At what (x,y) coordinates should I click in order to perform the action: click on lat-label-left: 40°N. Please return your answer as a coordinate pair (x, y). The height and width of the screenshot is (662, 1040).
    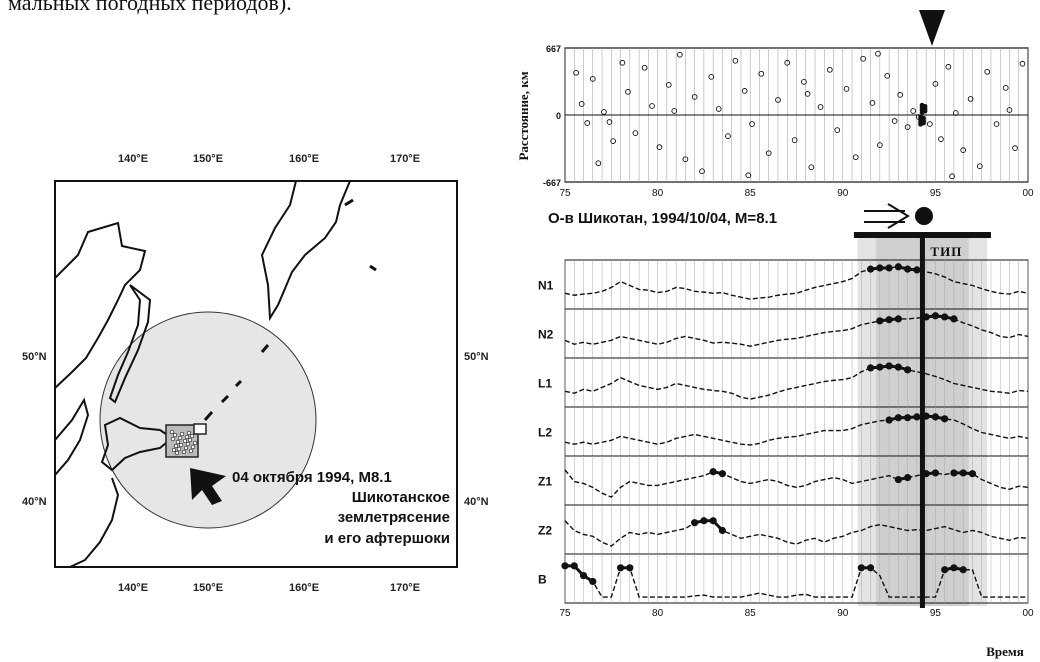
    Looking at the image, I should click on (34, 502).